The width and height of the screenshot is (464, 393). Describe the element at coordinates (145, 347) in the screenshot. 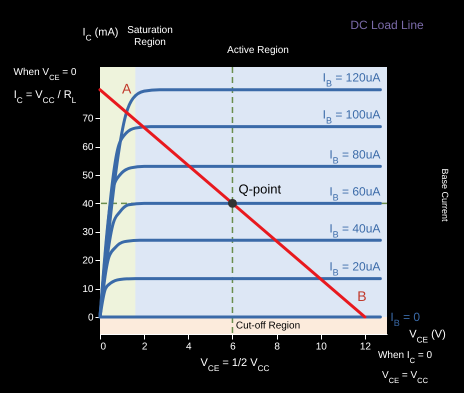

I see `x-tick-label: 2` at that location.